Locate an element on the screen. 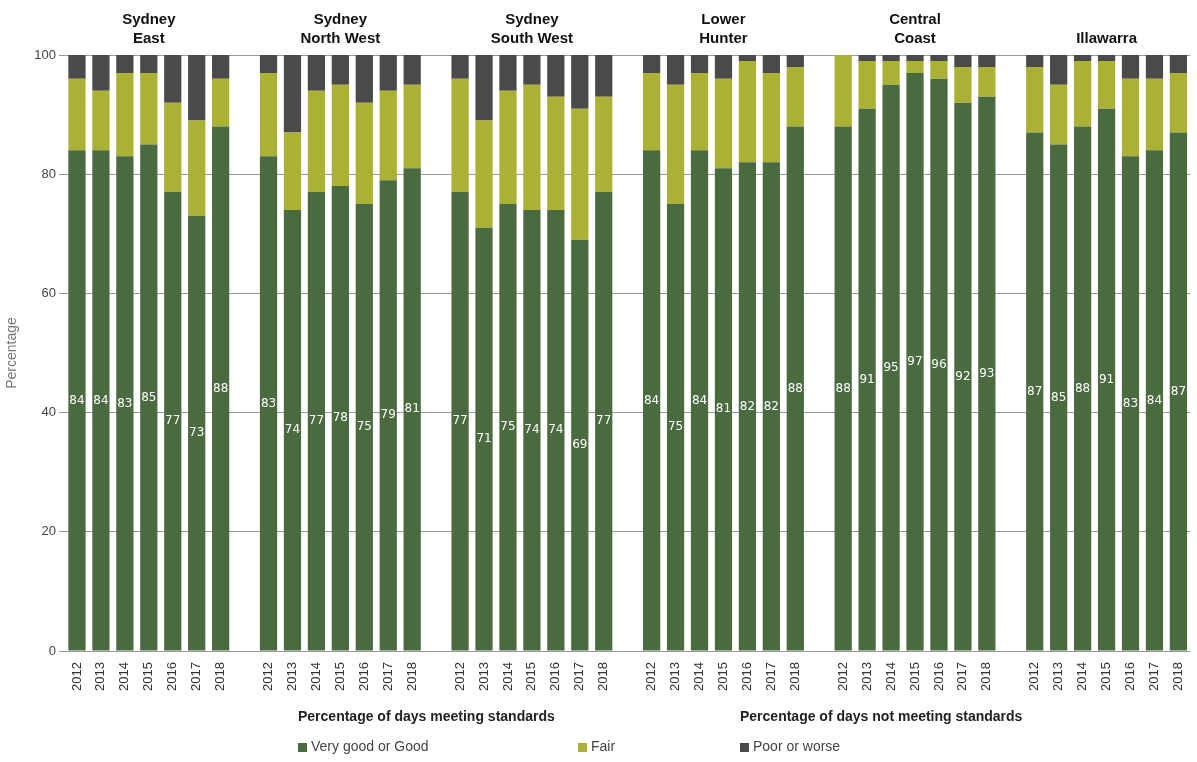 Image resolution: width=1197 pixels, height=762 pixels. data-label: 81 is located at coordinates (412, 408).